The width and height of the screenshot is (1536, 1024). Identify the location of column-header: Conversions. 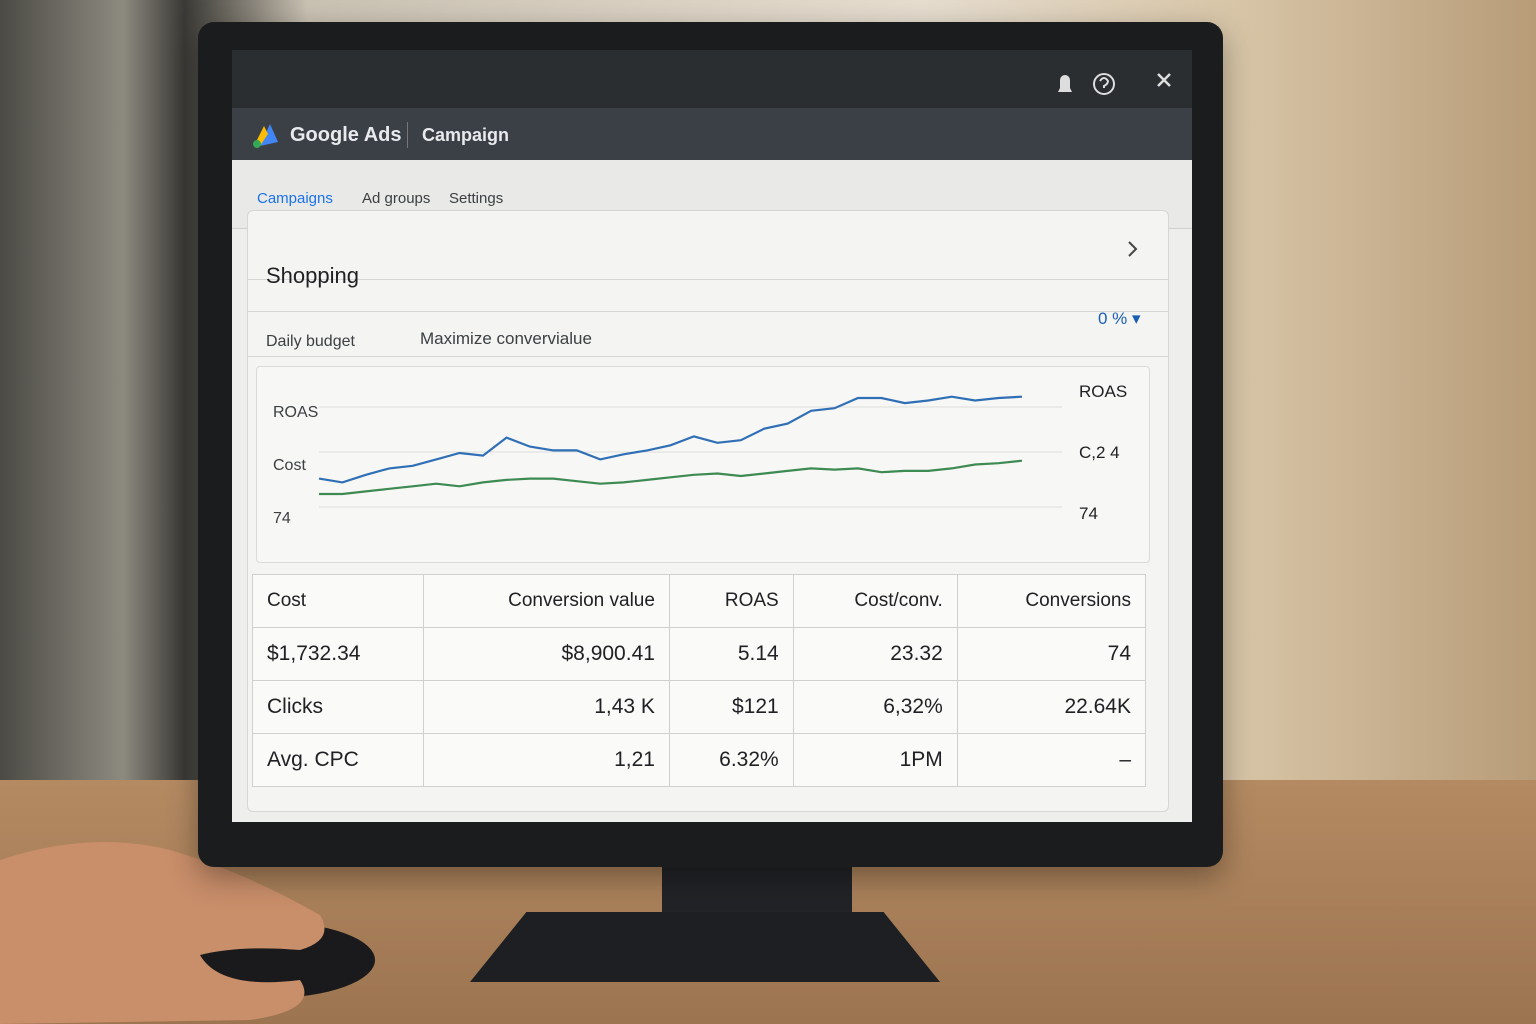
(1051, 601).